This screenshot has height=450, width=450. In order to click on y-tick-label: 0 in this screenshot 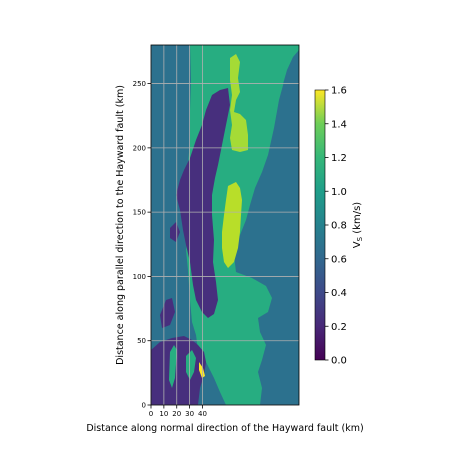, I will do `click(144, 406)`.